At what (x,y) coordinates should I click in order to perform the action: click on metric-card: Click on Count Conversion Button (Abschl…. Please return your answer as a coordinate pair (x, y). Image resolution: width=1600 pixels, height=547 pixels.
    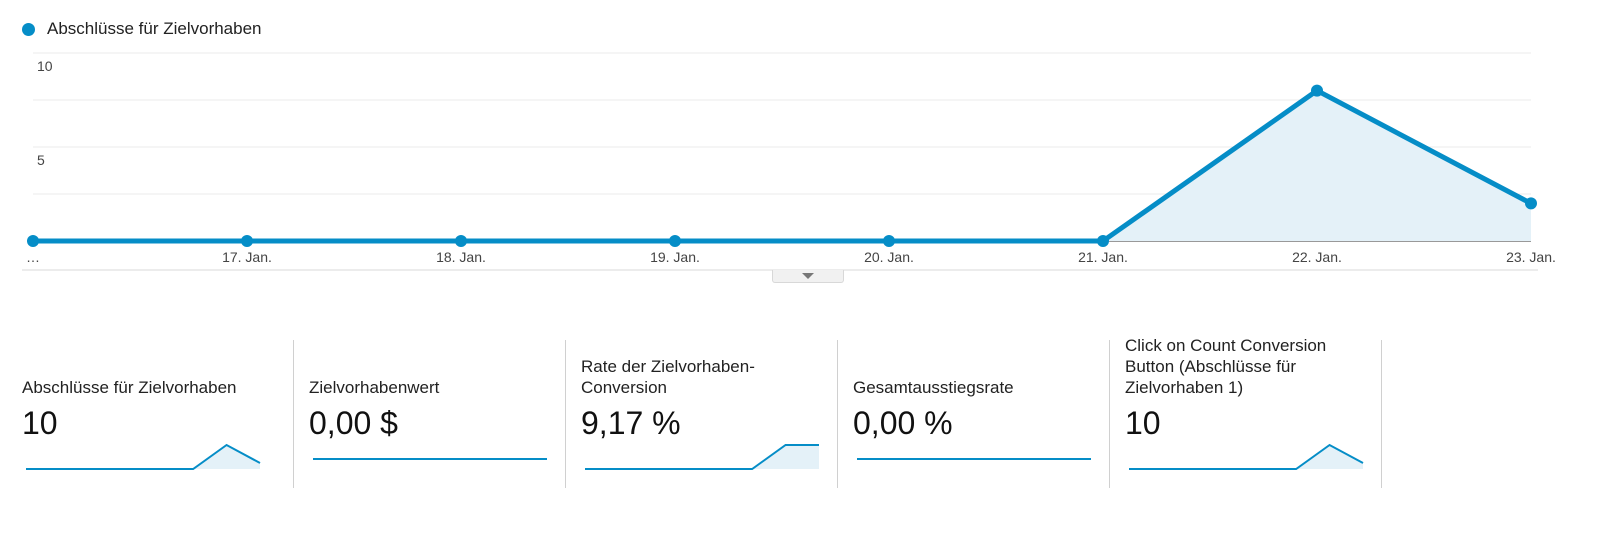
    Looking at the image, I should click on (1246, 412).